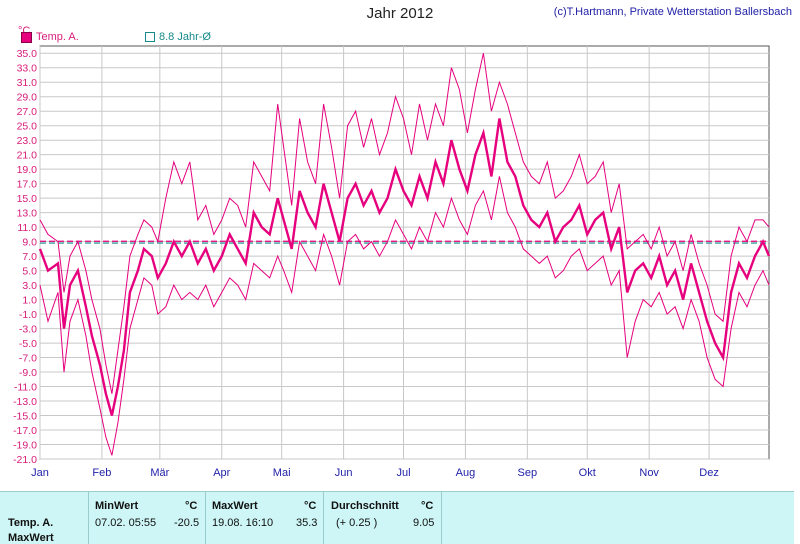 The height and width of the screenshot is (544, 800). What do you see at coordinates (307, 523) in the screenshot?
I see `max-value: 35.3` at bounding box center [307, 523].